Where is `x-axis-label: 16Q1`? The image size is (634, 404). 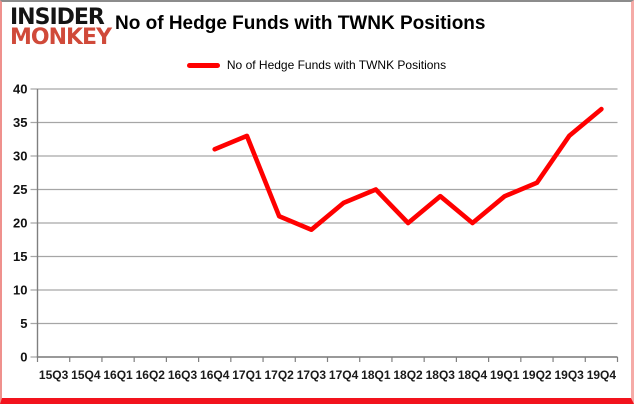 x-axis-label: 16Q1 is located at coordinates (118, 375).